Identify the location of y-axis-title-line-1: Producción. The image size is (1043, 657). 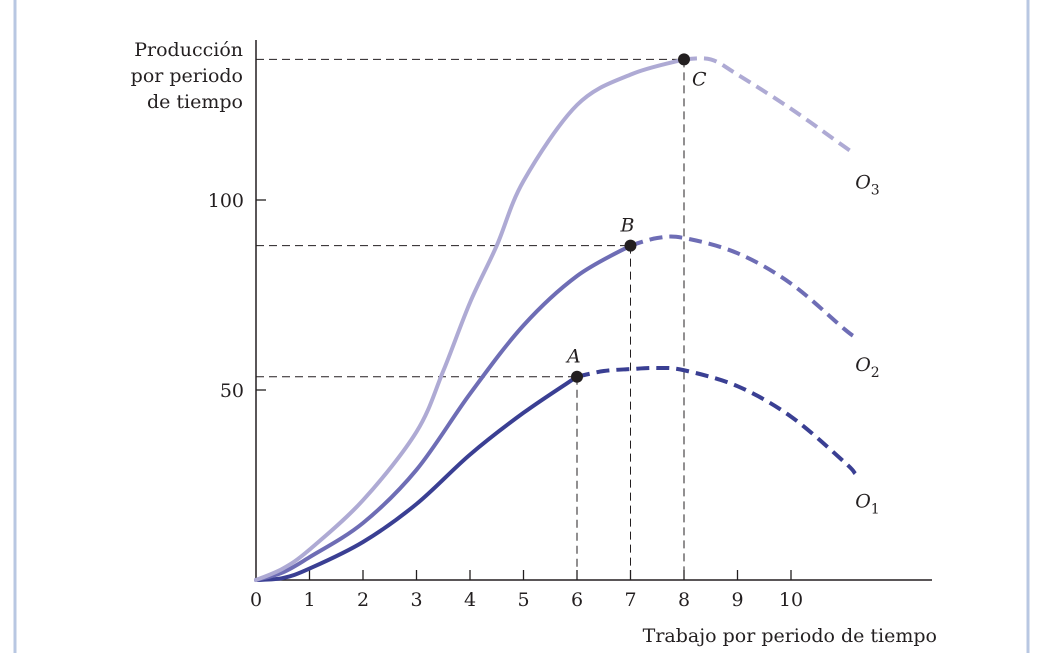
(188, 50).